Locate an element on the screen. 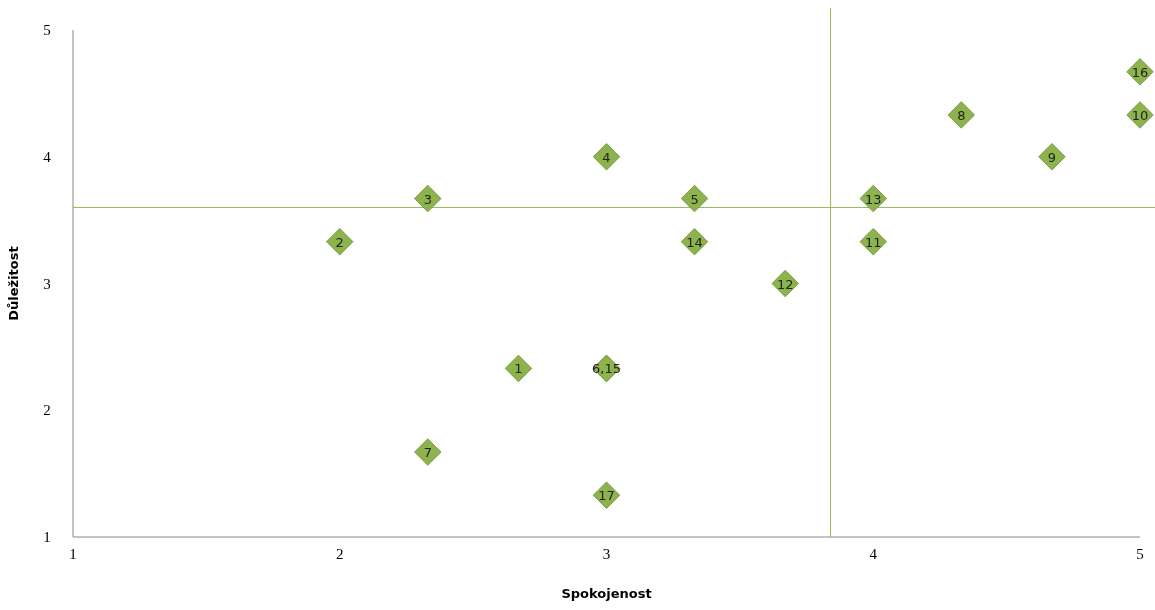 The width and height of the screenshot is (1155, 610). annotation: 6,15 is located at coordinates (606, 369).